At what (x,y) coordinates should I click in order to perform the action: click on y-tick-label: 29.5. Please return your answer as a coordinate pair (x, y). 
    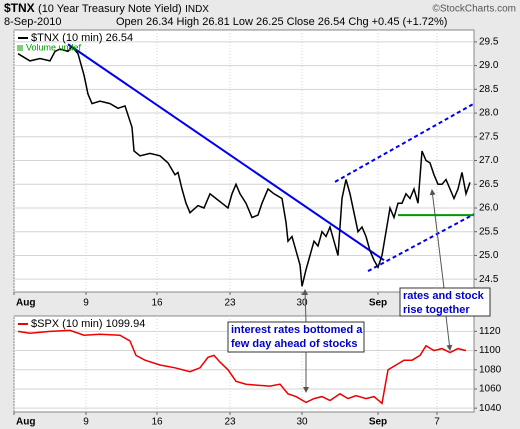
    Looking at the image, I should click on (489, 42).